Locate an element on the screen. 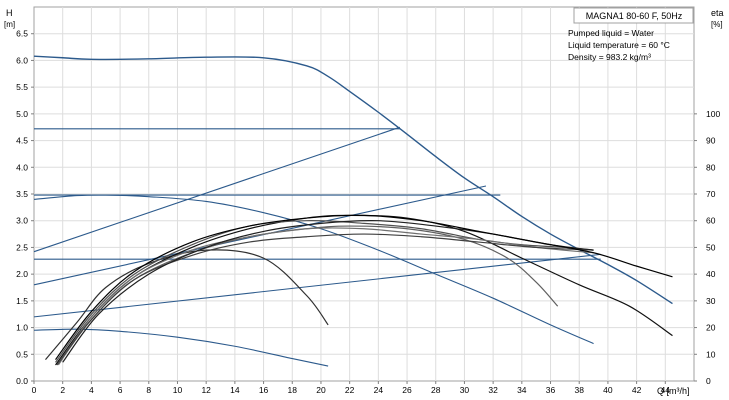 Image resolution: width=729 pixels, height=400 pixels. x-tick-label: 12 is located at coordinates (206, 390).